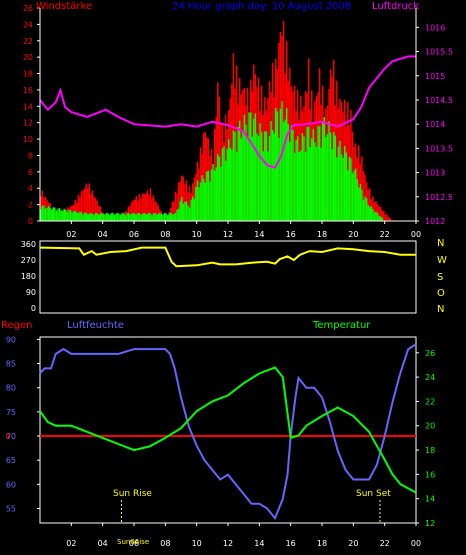 Image resolution: width=466 pixels, height=555 pixels. Describe the element at coordinates (322, 543) in the screenshot. I see `hour-tick-label: 18` at that location.